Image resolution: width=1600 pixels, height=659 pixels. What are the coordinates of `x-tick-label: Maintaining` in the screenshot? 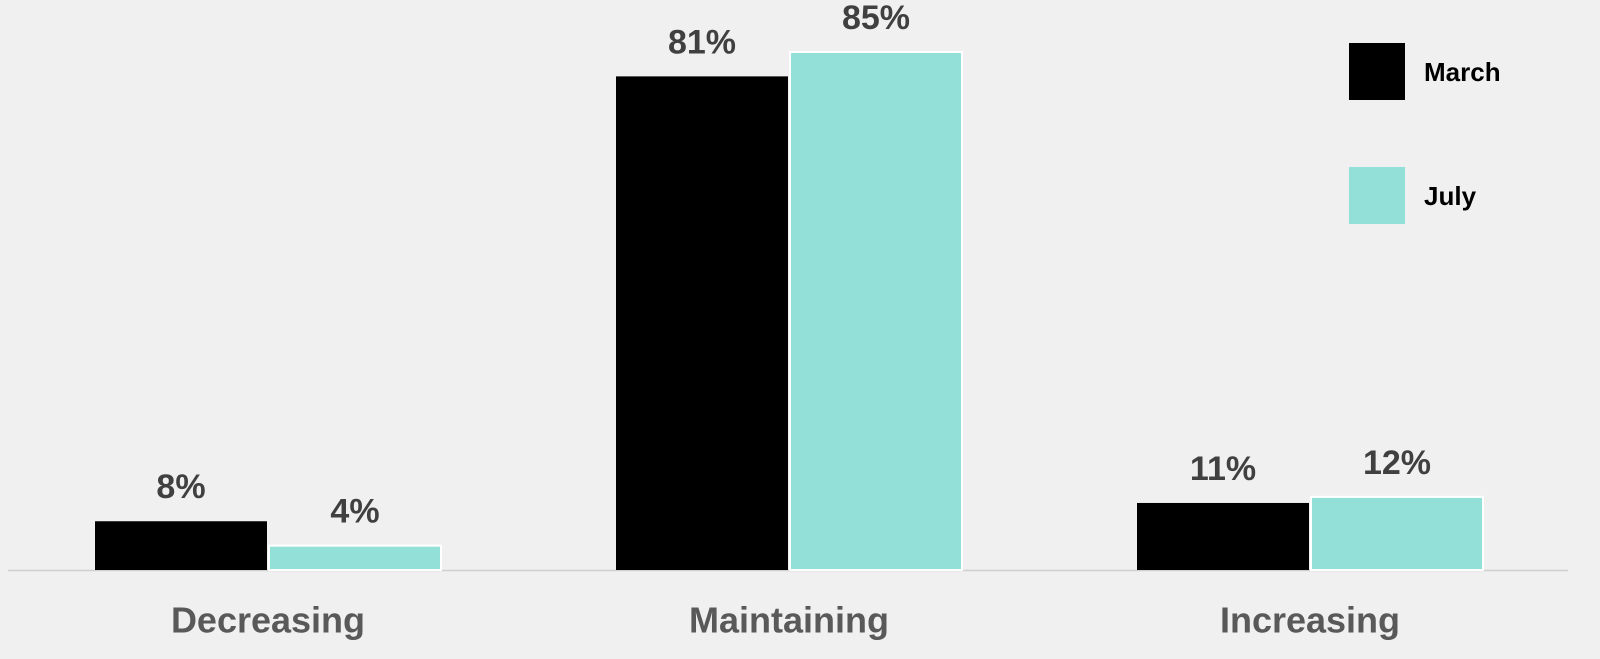 It's located at (789, 620).